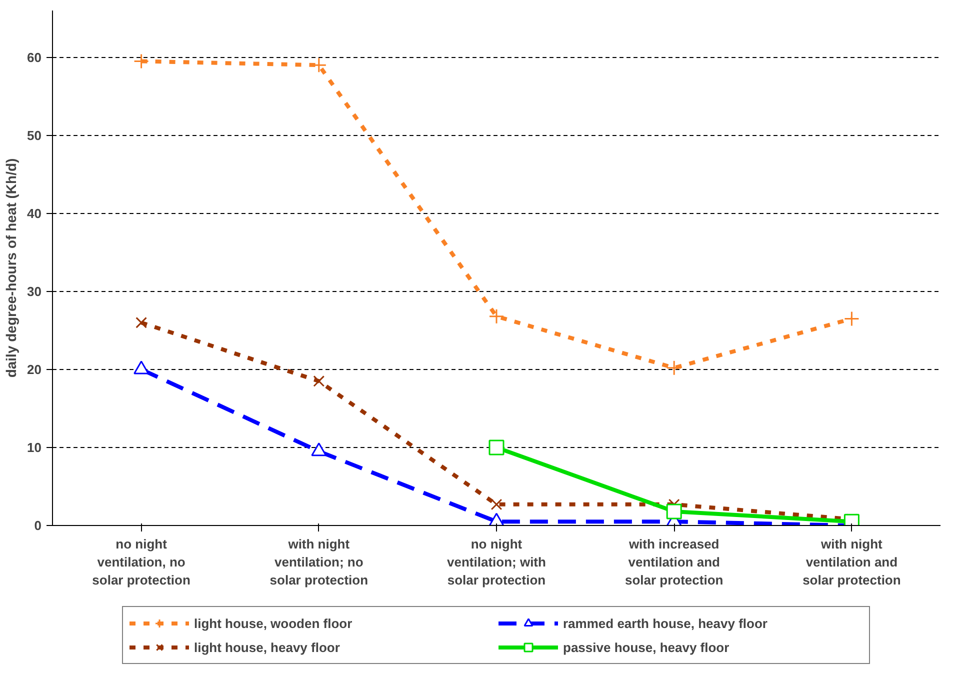 The width and height of the screenshot is (960, 697). I want to click on y-tick-label: 0, so click(38, 525).